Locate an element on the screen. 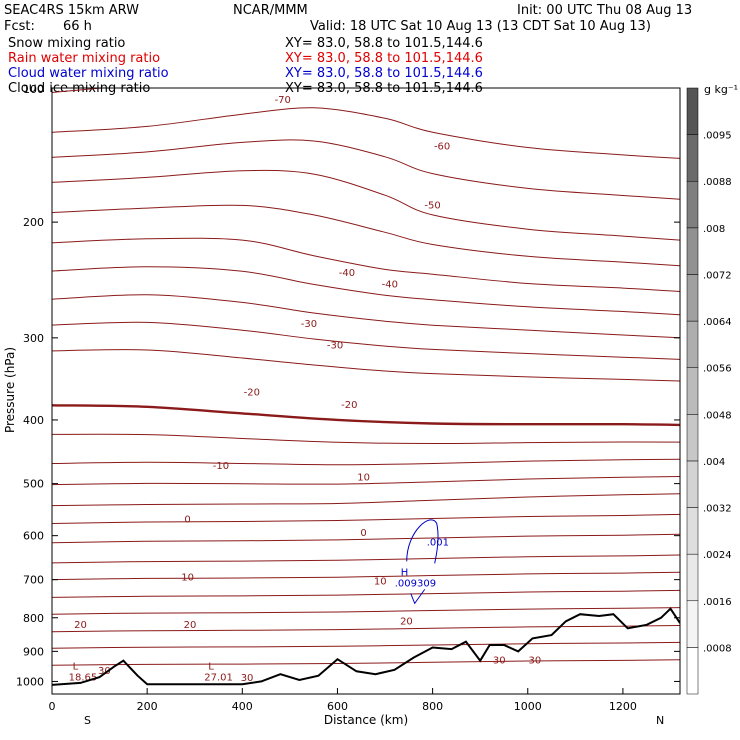  isotherm-line-m40 is located at coordinates (366, 205).